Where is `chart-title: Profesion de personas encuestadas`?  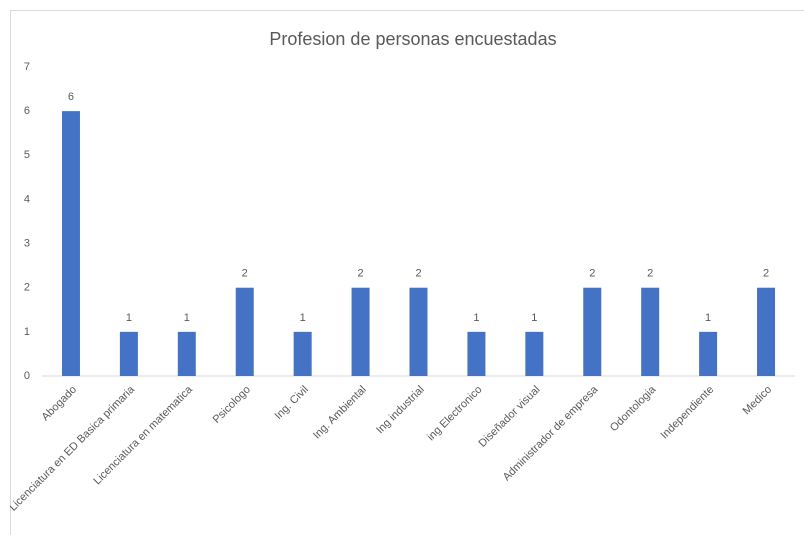
chart-title: Profesion de personas encuestadas is located at coordinates (412, 39).